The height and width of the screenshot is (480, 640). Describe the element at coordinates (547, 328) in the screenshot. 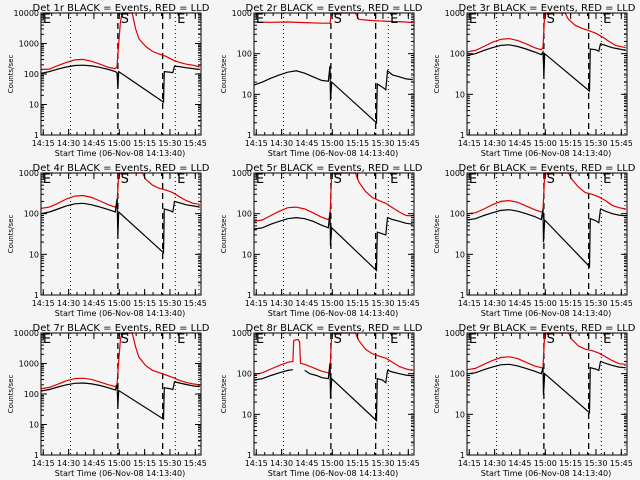

I see `panel-title: Det 9r BLACK = Events, RED = LLD` at that location.